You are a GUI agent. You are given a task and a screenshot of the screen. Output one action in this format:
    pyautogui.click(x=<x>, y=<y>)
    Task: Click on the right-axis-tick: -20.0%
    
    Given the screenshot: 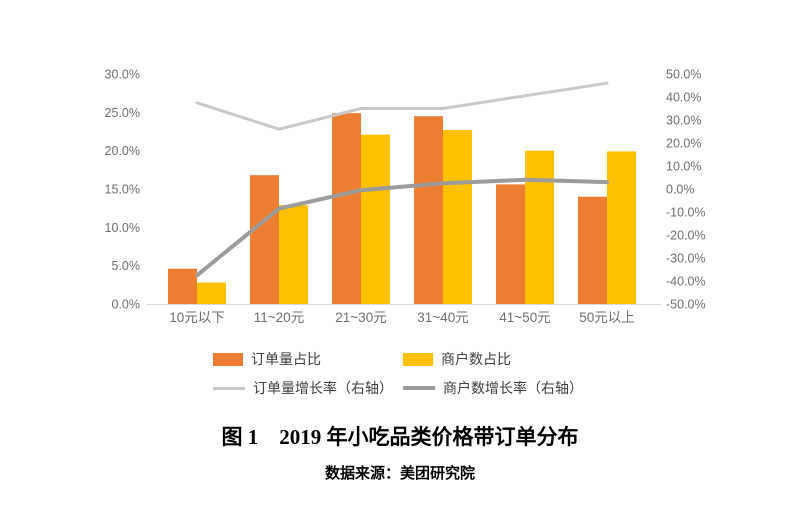 What is the action you would take?
    pyautogui.click(x=686, y=236)
    